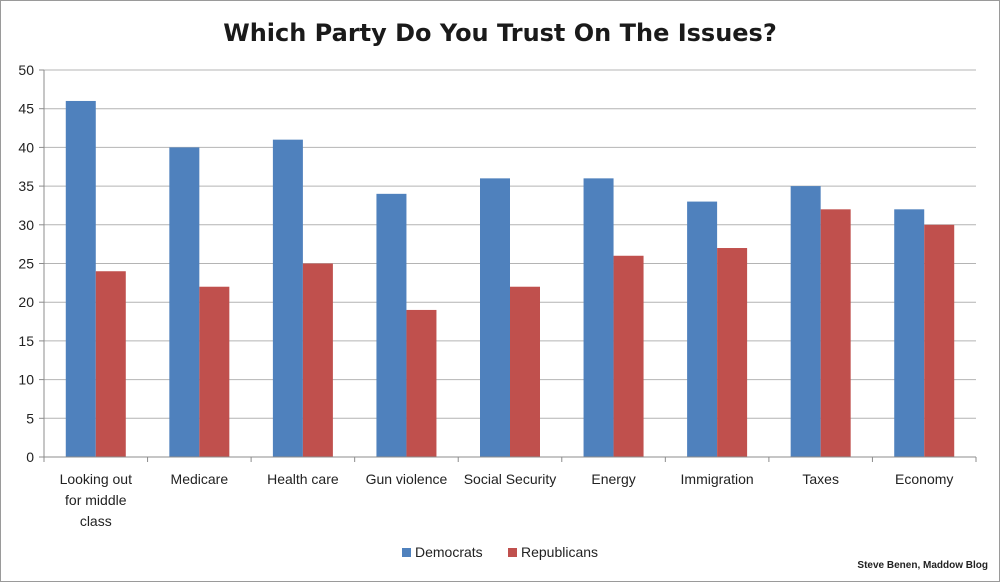  Describe the element at coordinates (26, 70) in the screenshot. I see `y-tick-label: 50` at that location.